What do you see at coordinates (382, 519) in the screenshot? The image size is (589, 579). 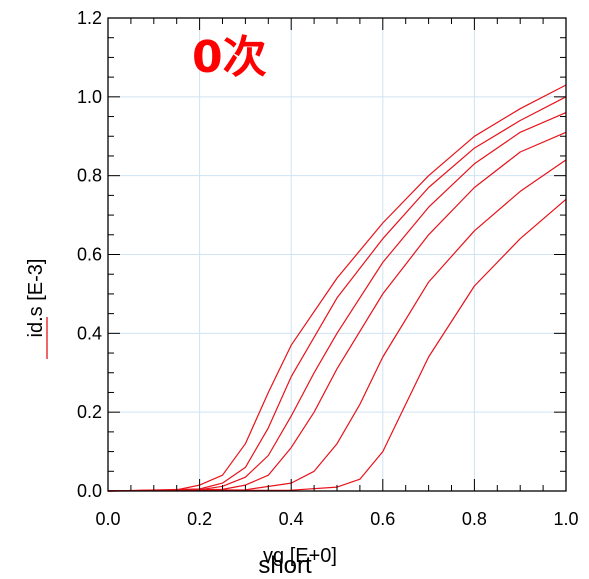 I see `x-tick-label: 0.6` at bounding box center [382, 519].